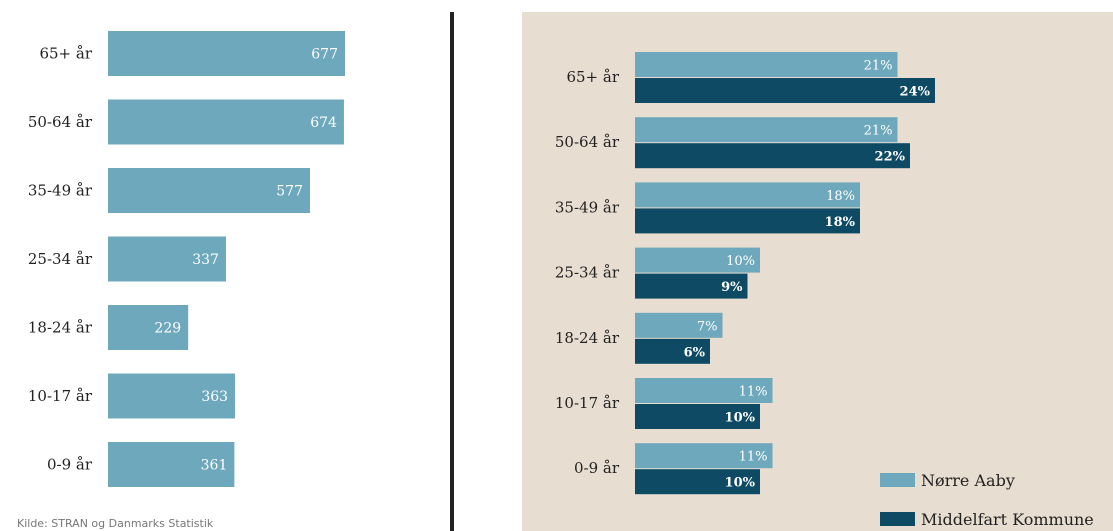 The height and width of the screenshot is (531, 1113). I want to click on legend-item-norre-aaby: Nørre Aaby, so click(947, 480).